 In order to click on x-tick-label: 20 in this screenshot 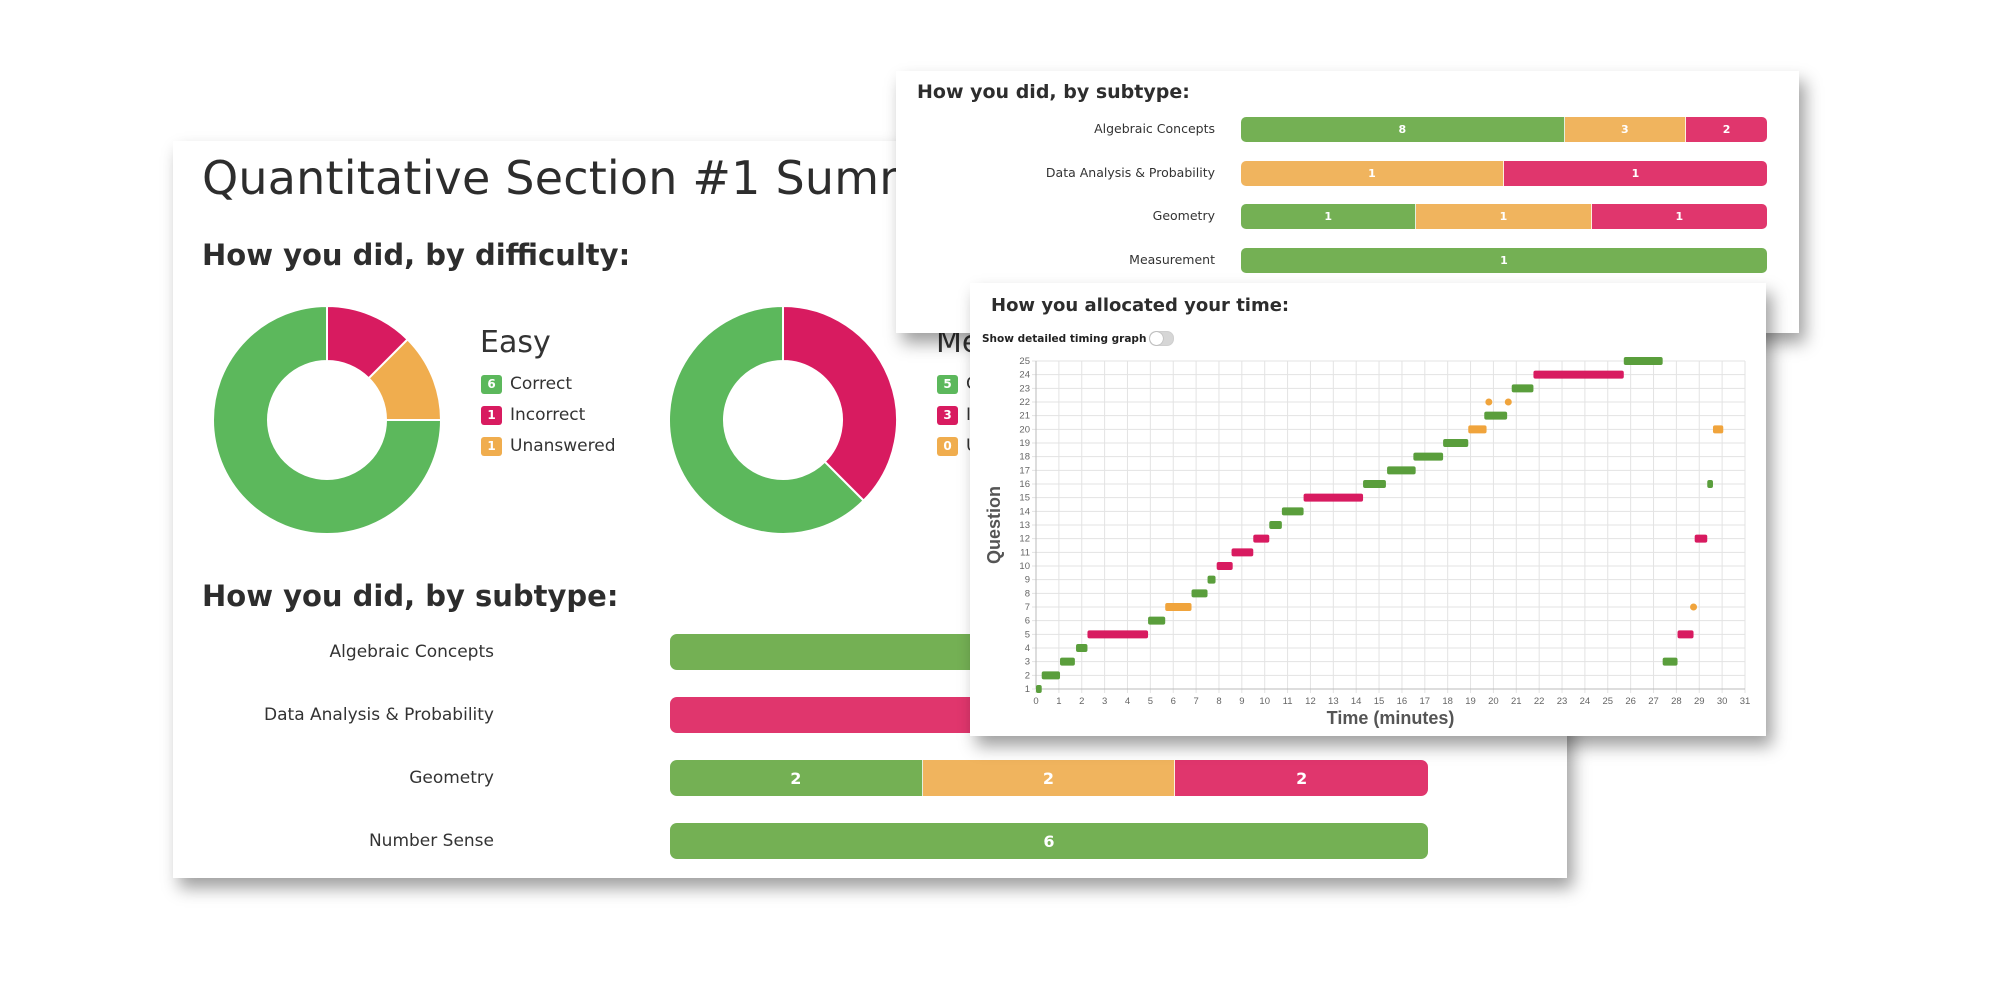, I will do `click(1493, 701)`.